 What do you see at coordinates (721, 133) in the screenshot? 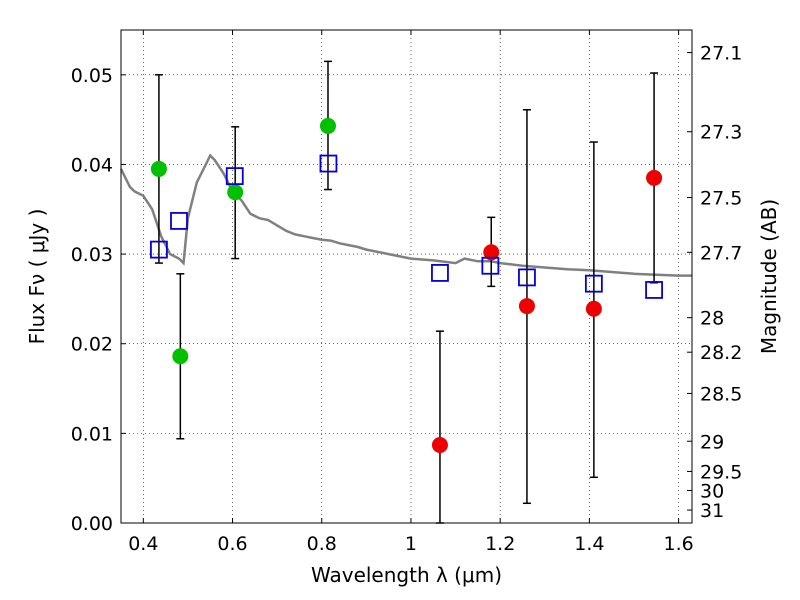
I see `y2-tick-label: 27.3` at bounding box center [721, 133].